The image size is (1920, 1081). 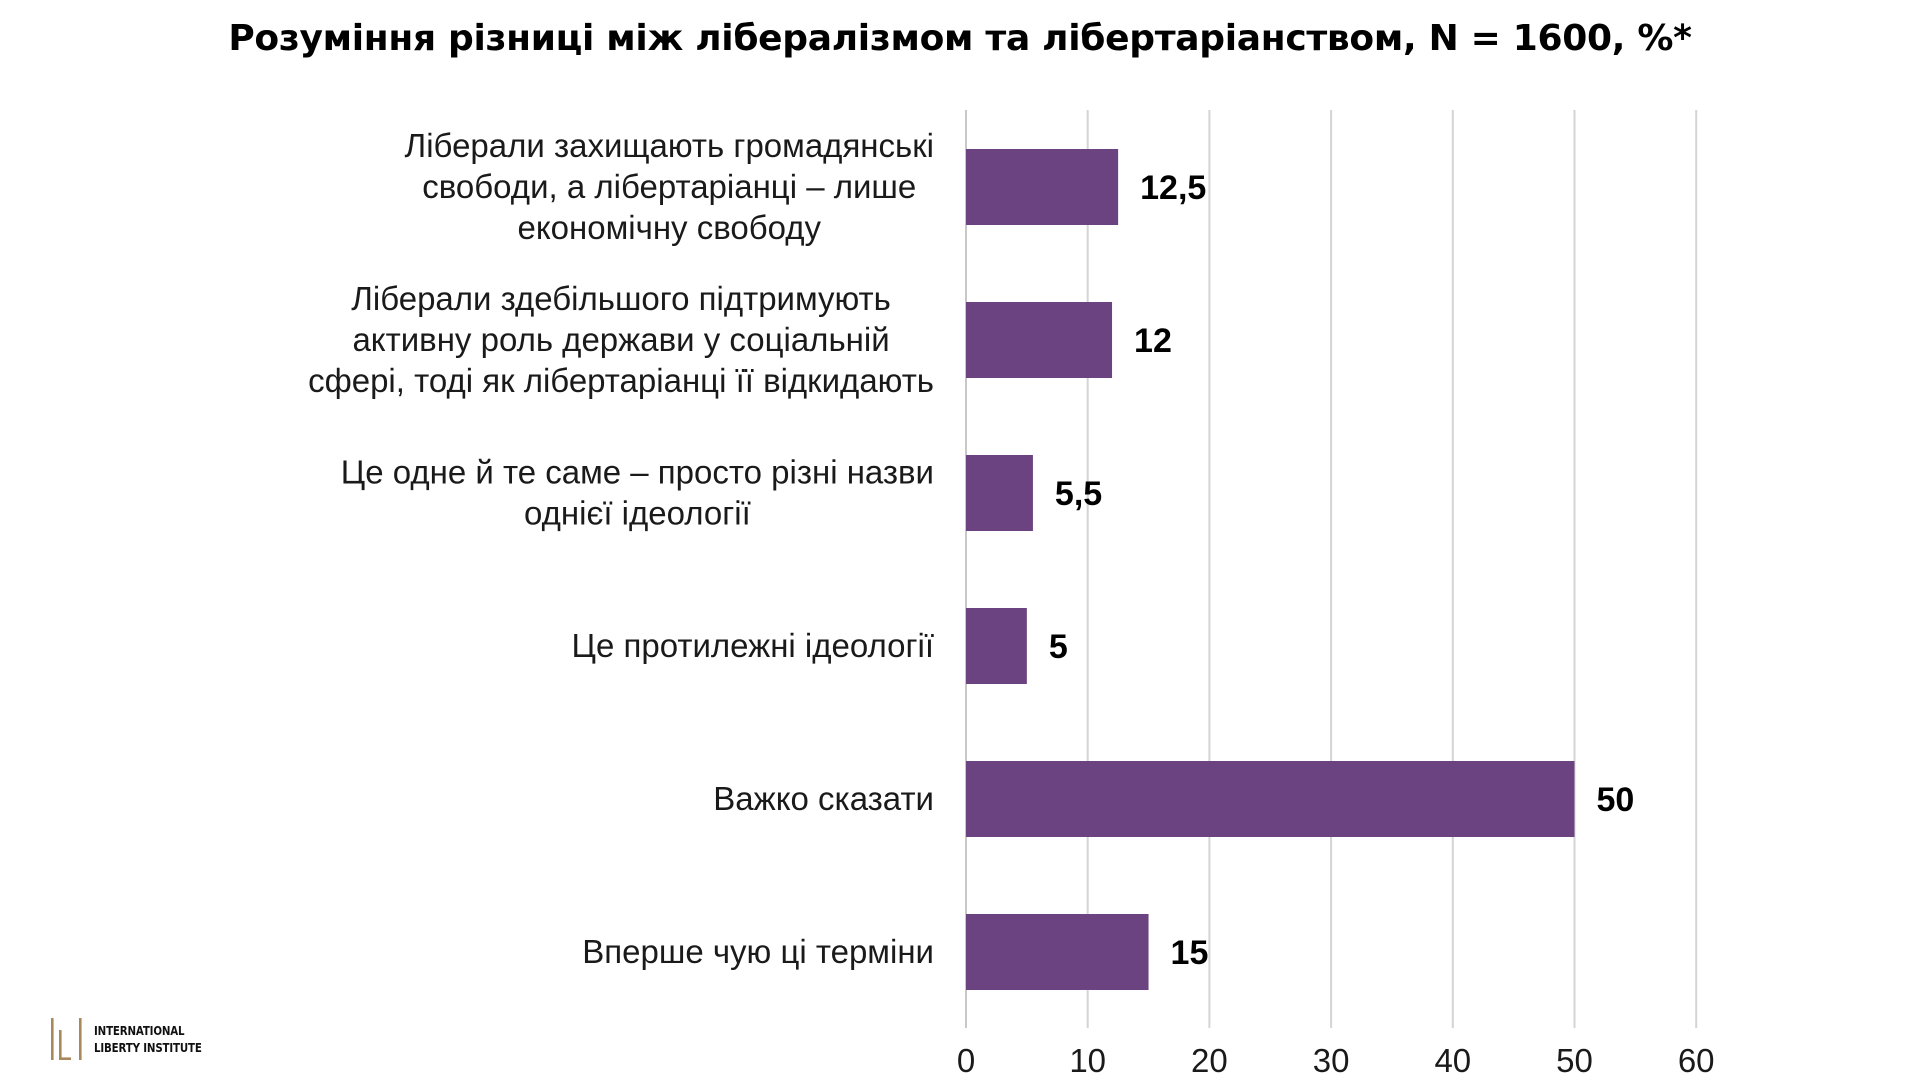 I want to click on logo-text: International Liberty Institute, so click(x=148, y=1039).